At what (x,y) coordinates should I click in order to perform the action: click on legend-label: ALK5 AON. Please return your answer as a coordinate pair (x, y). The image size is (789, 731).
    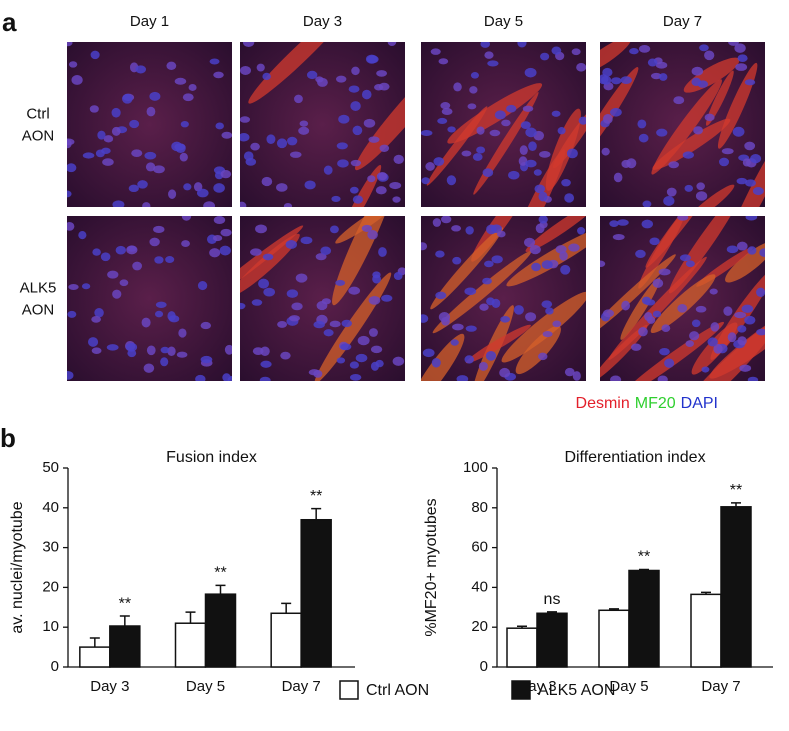
    Looking at the image, I should click on (576, 690).